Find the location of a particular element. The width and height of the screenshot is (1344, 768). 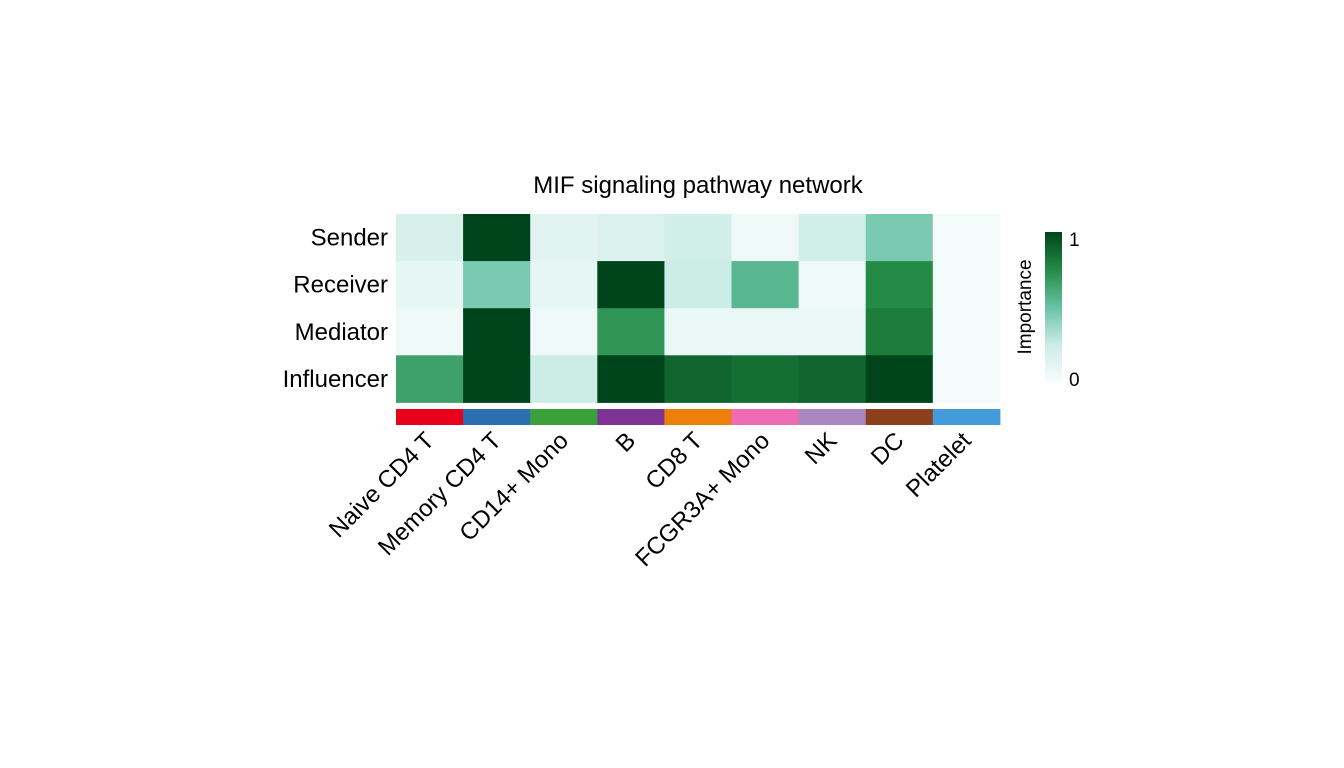

cell-type-color-bar is located at coordinates (698, 417).